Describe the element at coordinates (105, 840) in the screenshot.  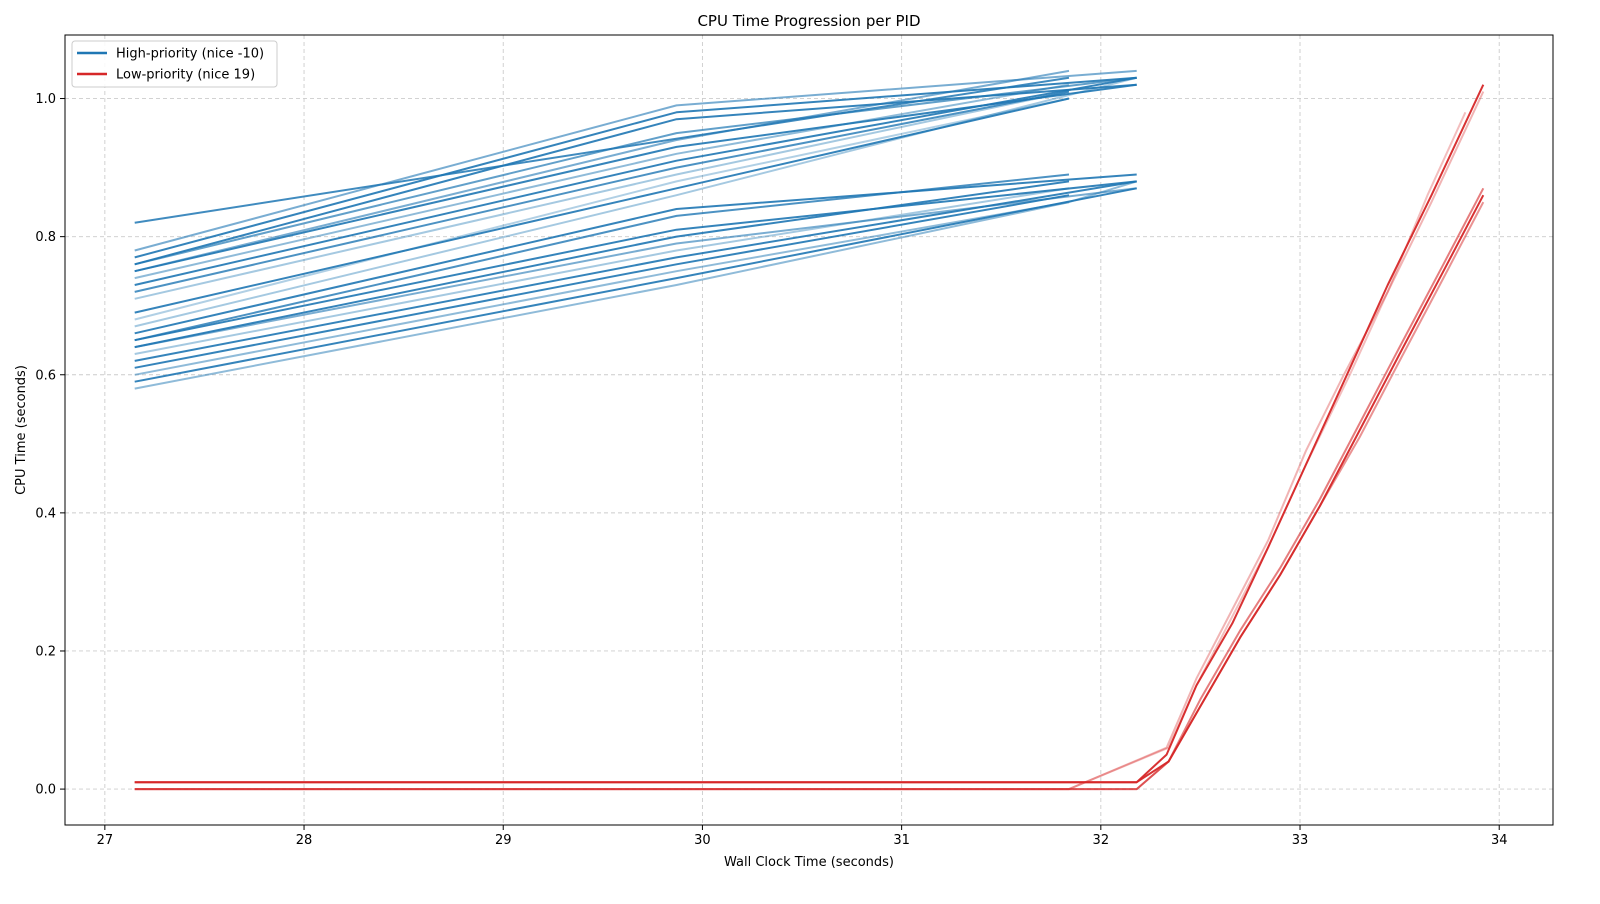
I see `x-tick-label: 27` at that location.